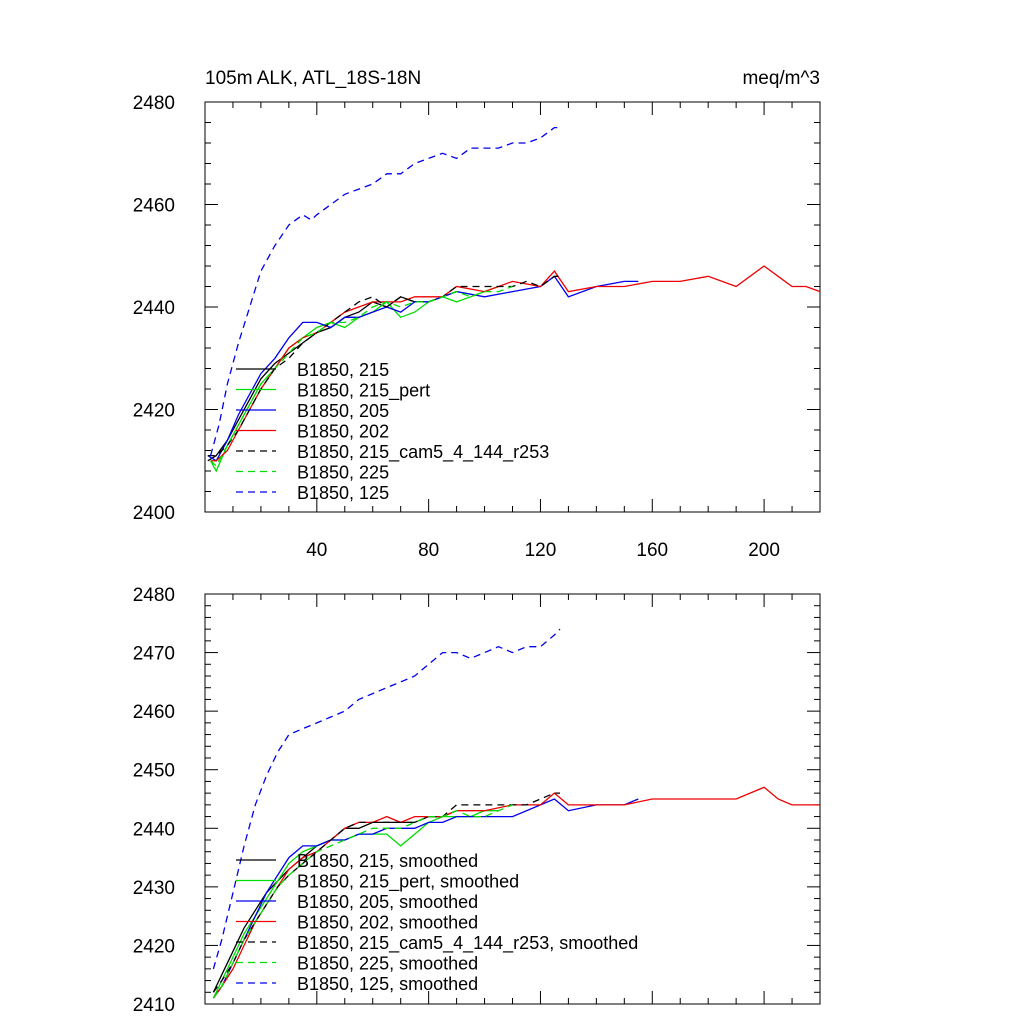  I want to click on x-tick-label: 40, so click(316, 550).